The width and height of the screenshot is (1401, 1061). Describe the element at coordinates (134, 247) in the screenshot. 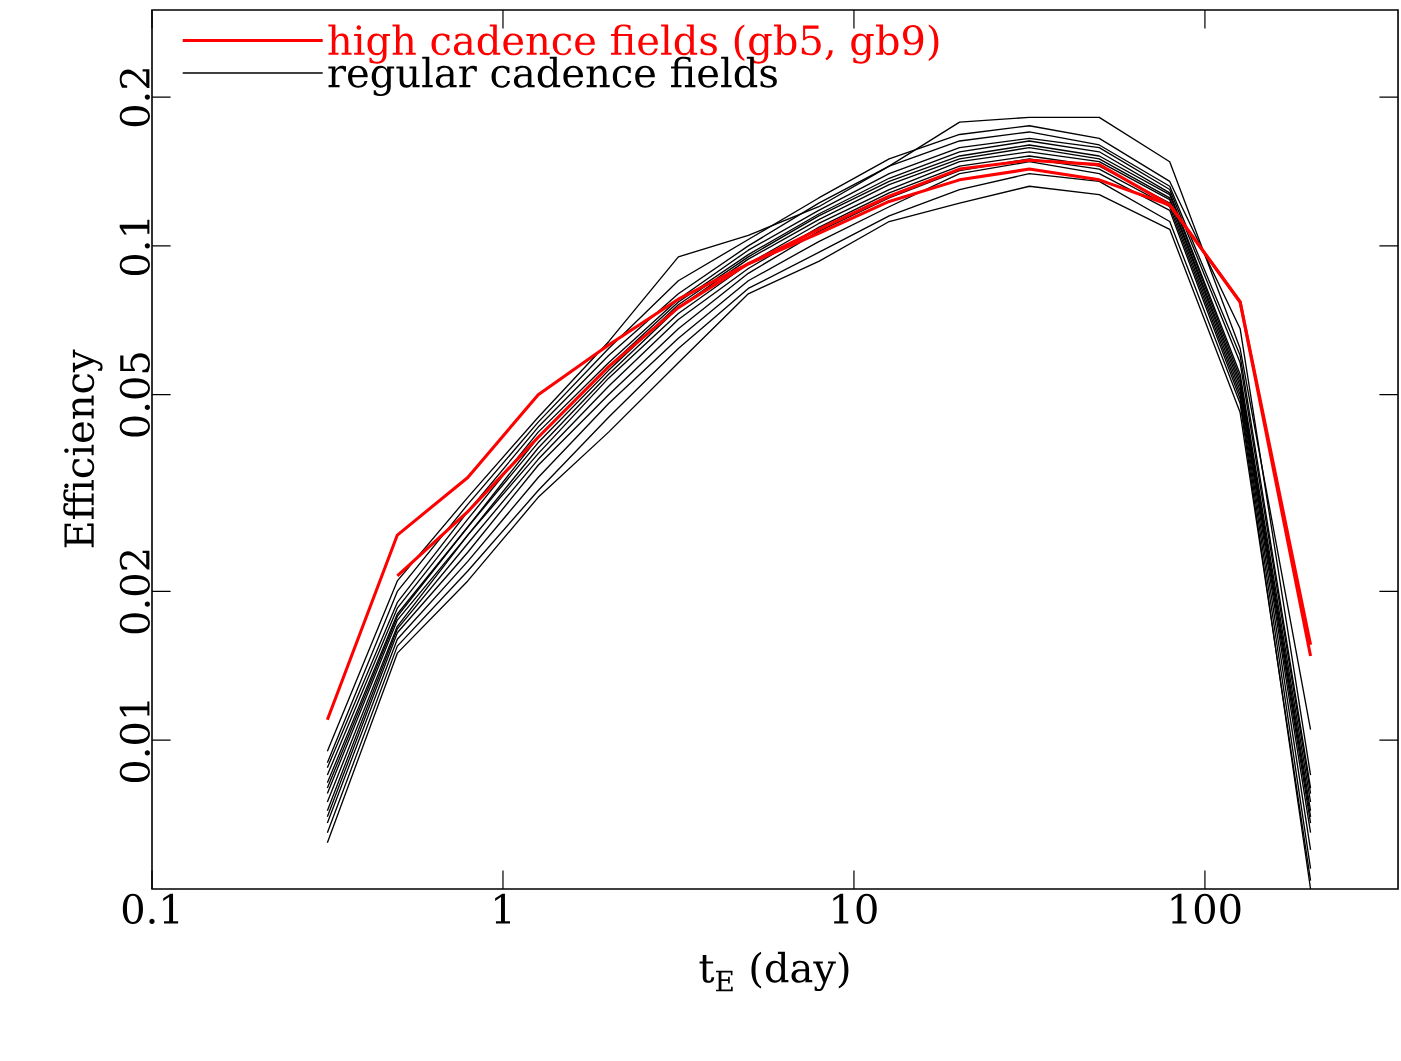

I see `y-tick-label: 0.1` at that location.